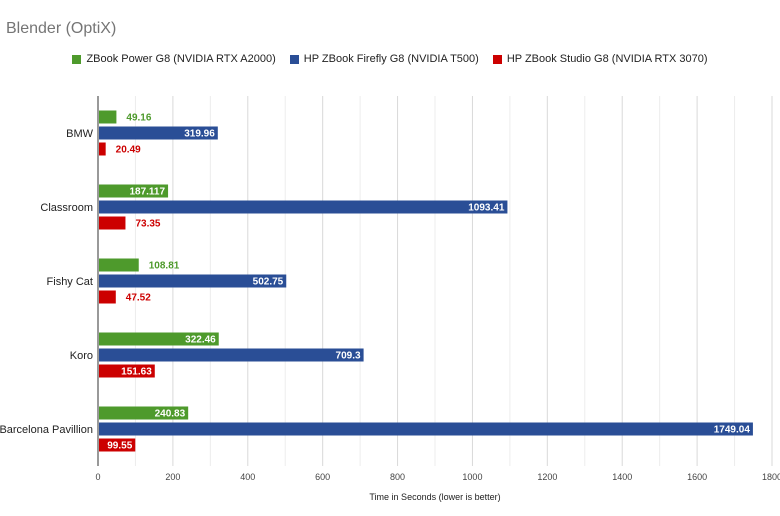  What do you see at coordinates (181, 59) in the screenshot?
I see `legend-label: ZBook Power G8 (NVIDIA RTX A2000)` at bounding box center [181, 59].